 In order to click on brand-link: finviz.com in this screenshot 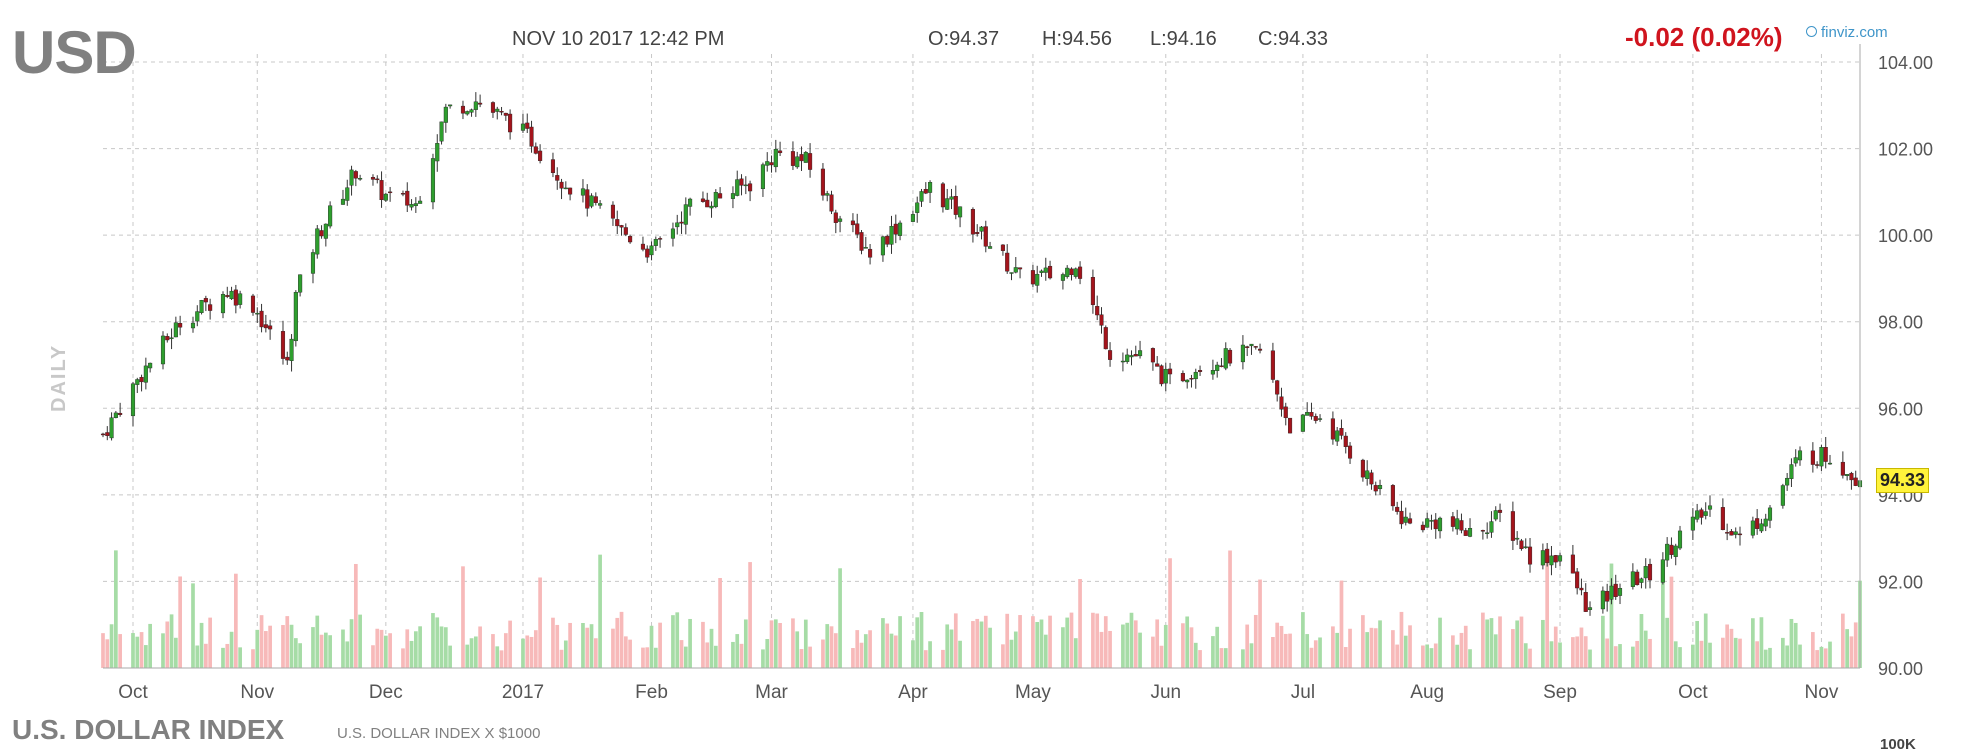, I will do `click(1847, 32)`.